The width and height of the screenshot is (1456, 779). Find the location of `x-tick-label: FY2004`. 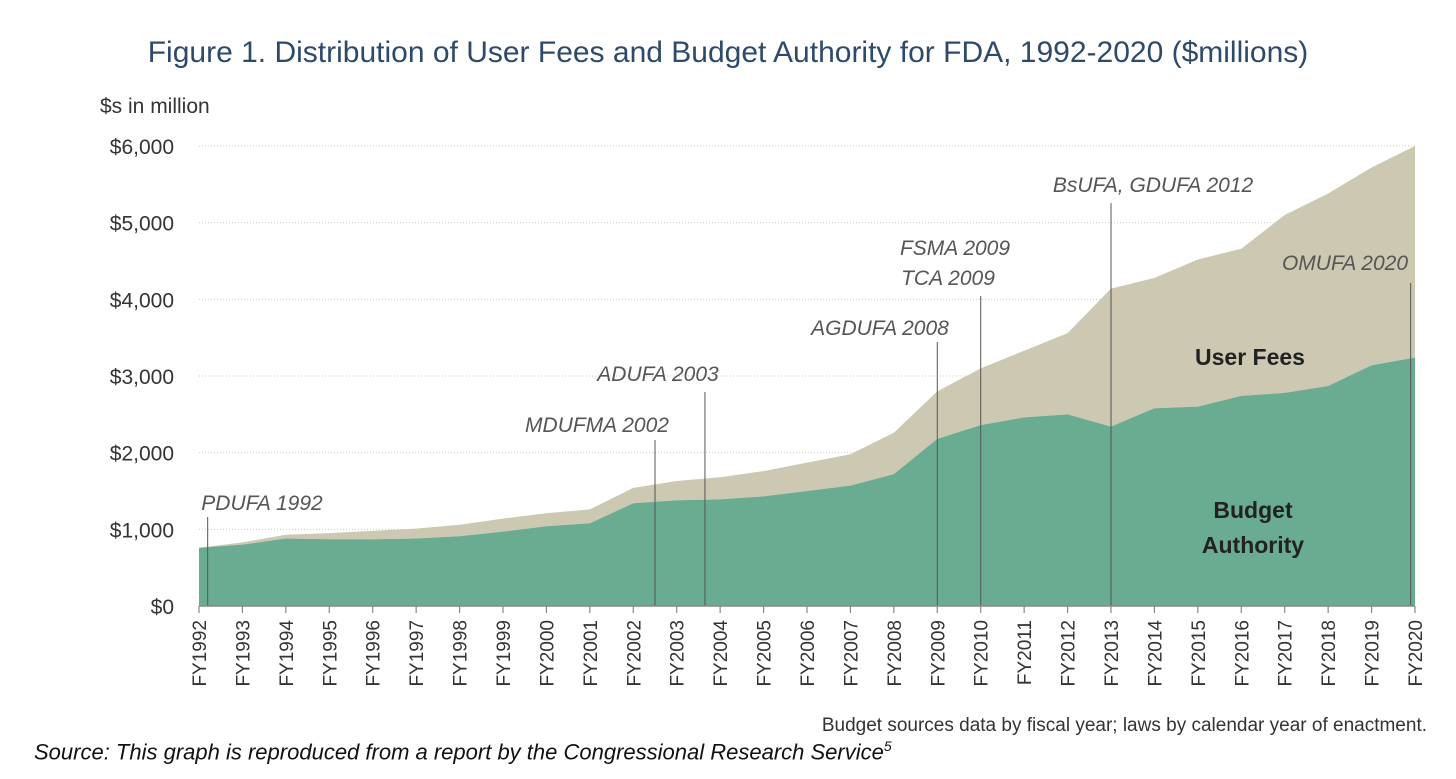

x-tick-label: FY2004 is located at coordinates (721, 653).